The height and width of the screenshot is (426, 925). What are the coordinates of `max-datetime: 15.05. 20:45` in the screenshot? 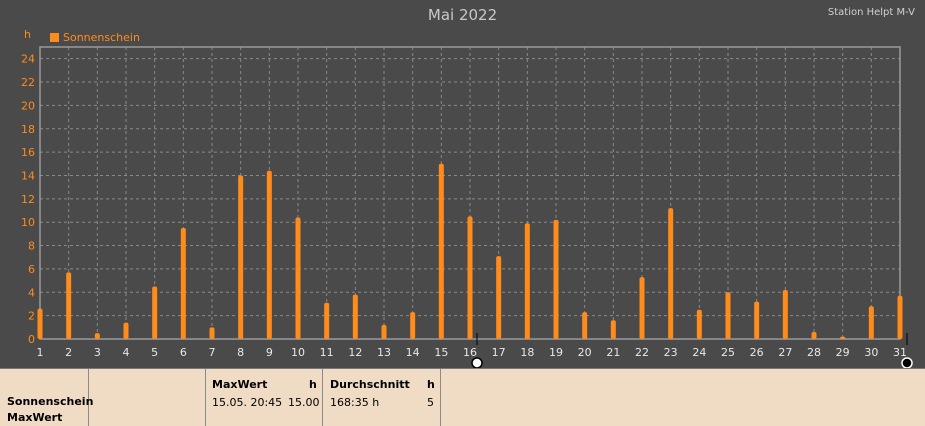 It's located at (247, 402).